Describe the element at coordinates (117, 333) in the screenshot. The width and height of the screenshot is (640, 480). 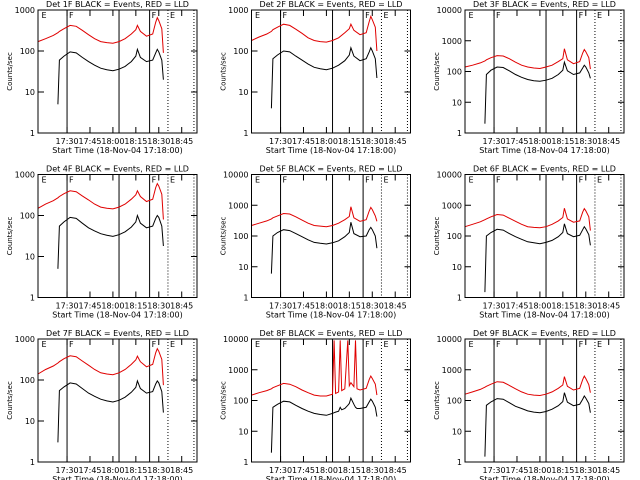
I see `panel-title: Det 7F BLACK = Events, RED = LLD` at that location.